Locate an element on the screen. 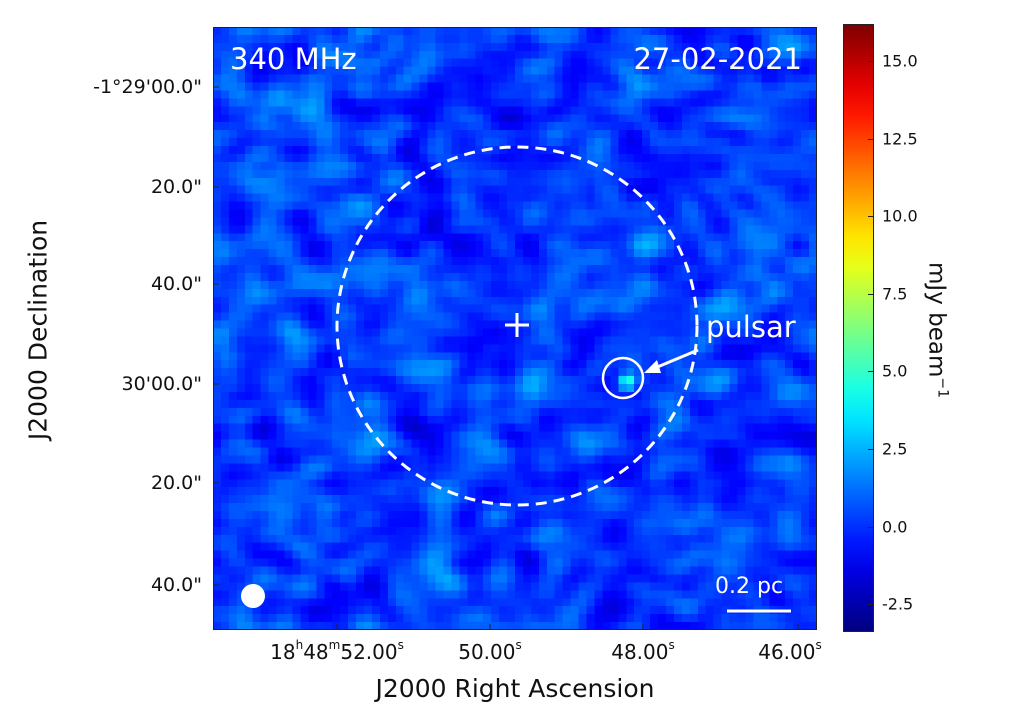 The height and width of the screenshot is (722, 1024). y-tick-label: -1°29'00.0" is located at coordinates (147, 87).